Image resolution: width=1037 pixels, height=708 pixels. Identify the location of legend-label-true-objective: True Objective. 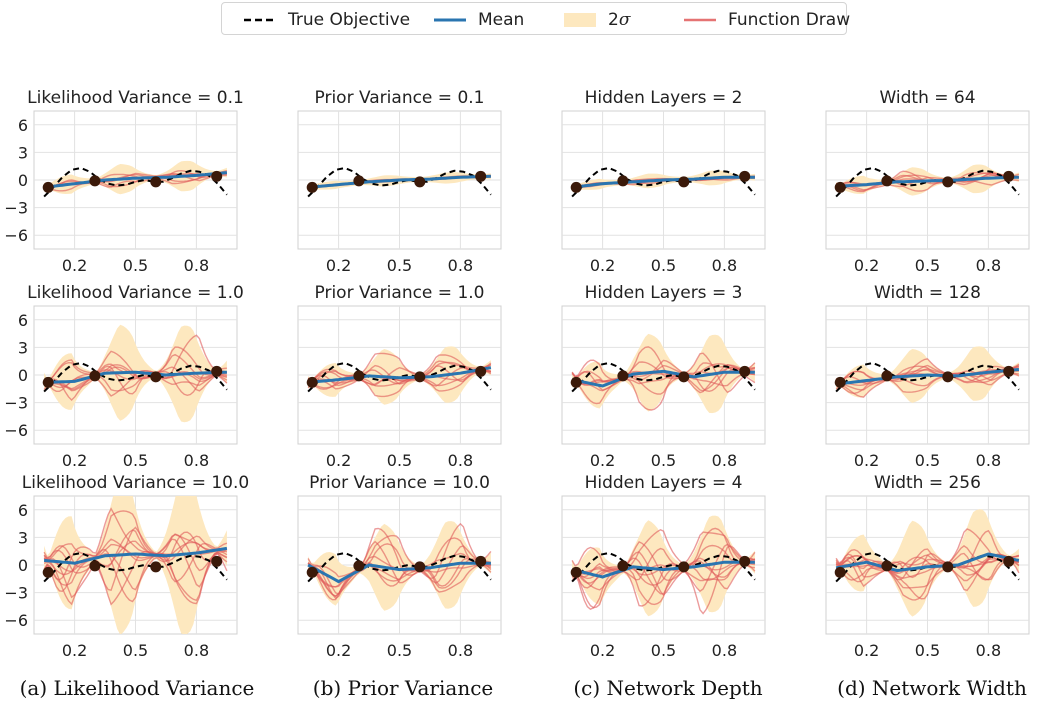
(349, 20).